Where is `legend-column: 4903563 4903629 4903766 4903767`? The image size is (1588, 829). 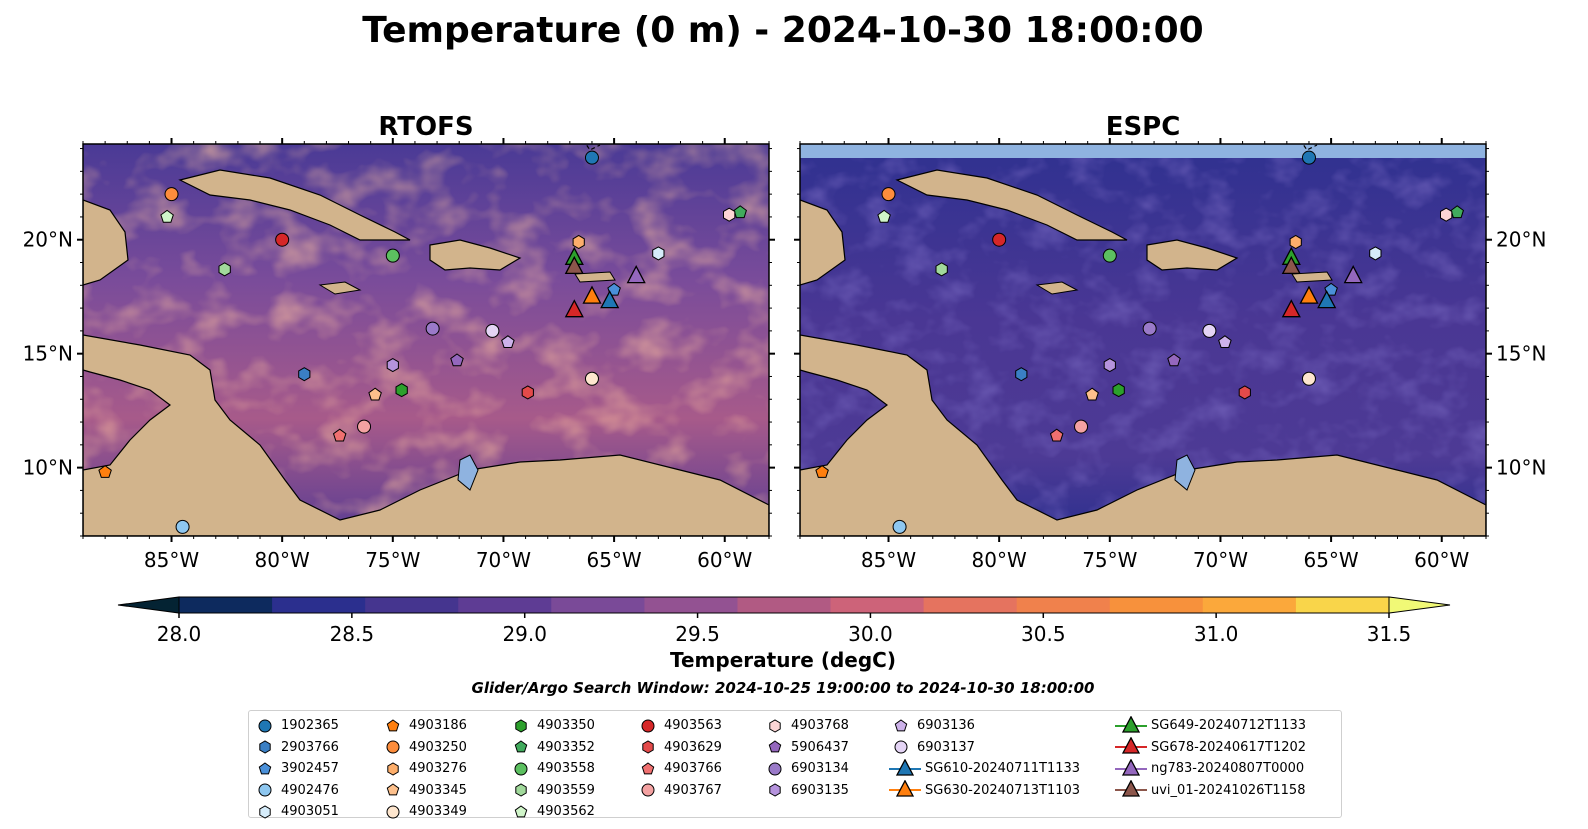
legend-column: 4903563 4903629 4903766 4903767 is located at coordinates (677, 758).